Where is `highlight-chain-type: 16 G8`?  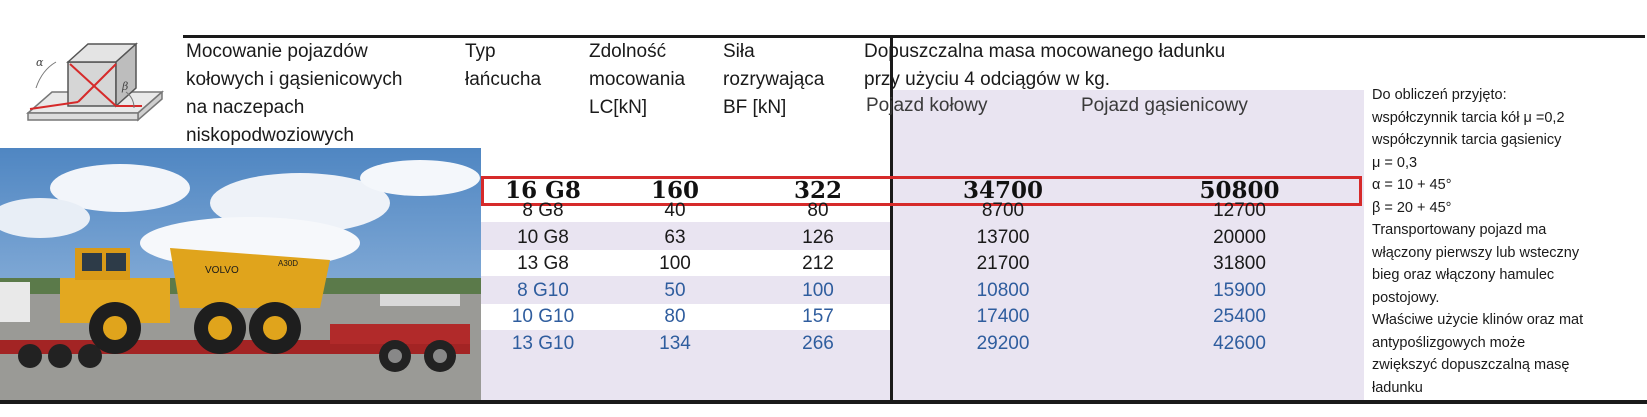
highlight-chain-type: 16 G8 is located at coordinates (543, 190).